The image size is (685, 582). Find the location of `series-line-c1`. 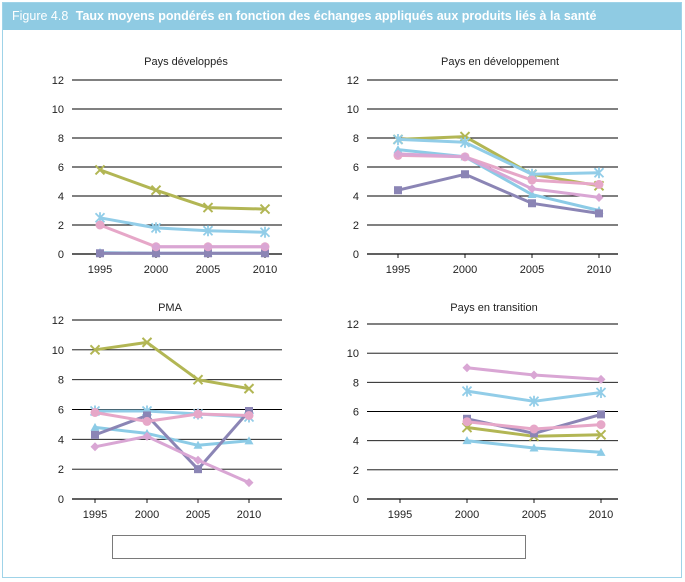

series-line-c1 is located at coordinates (182, 225).